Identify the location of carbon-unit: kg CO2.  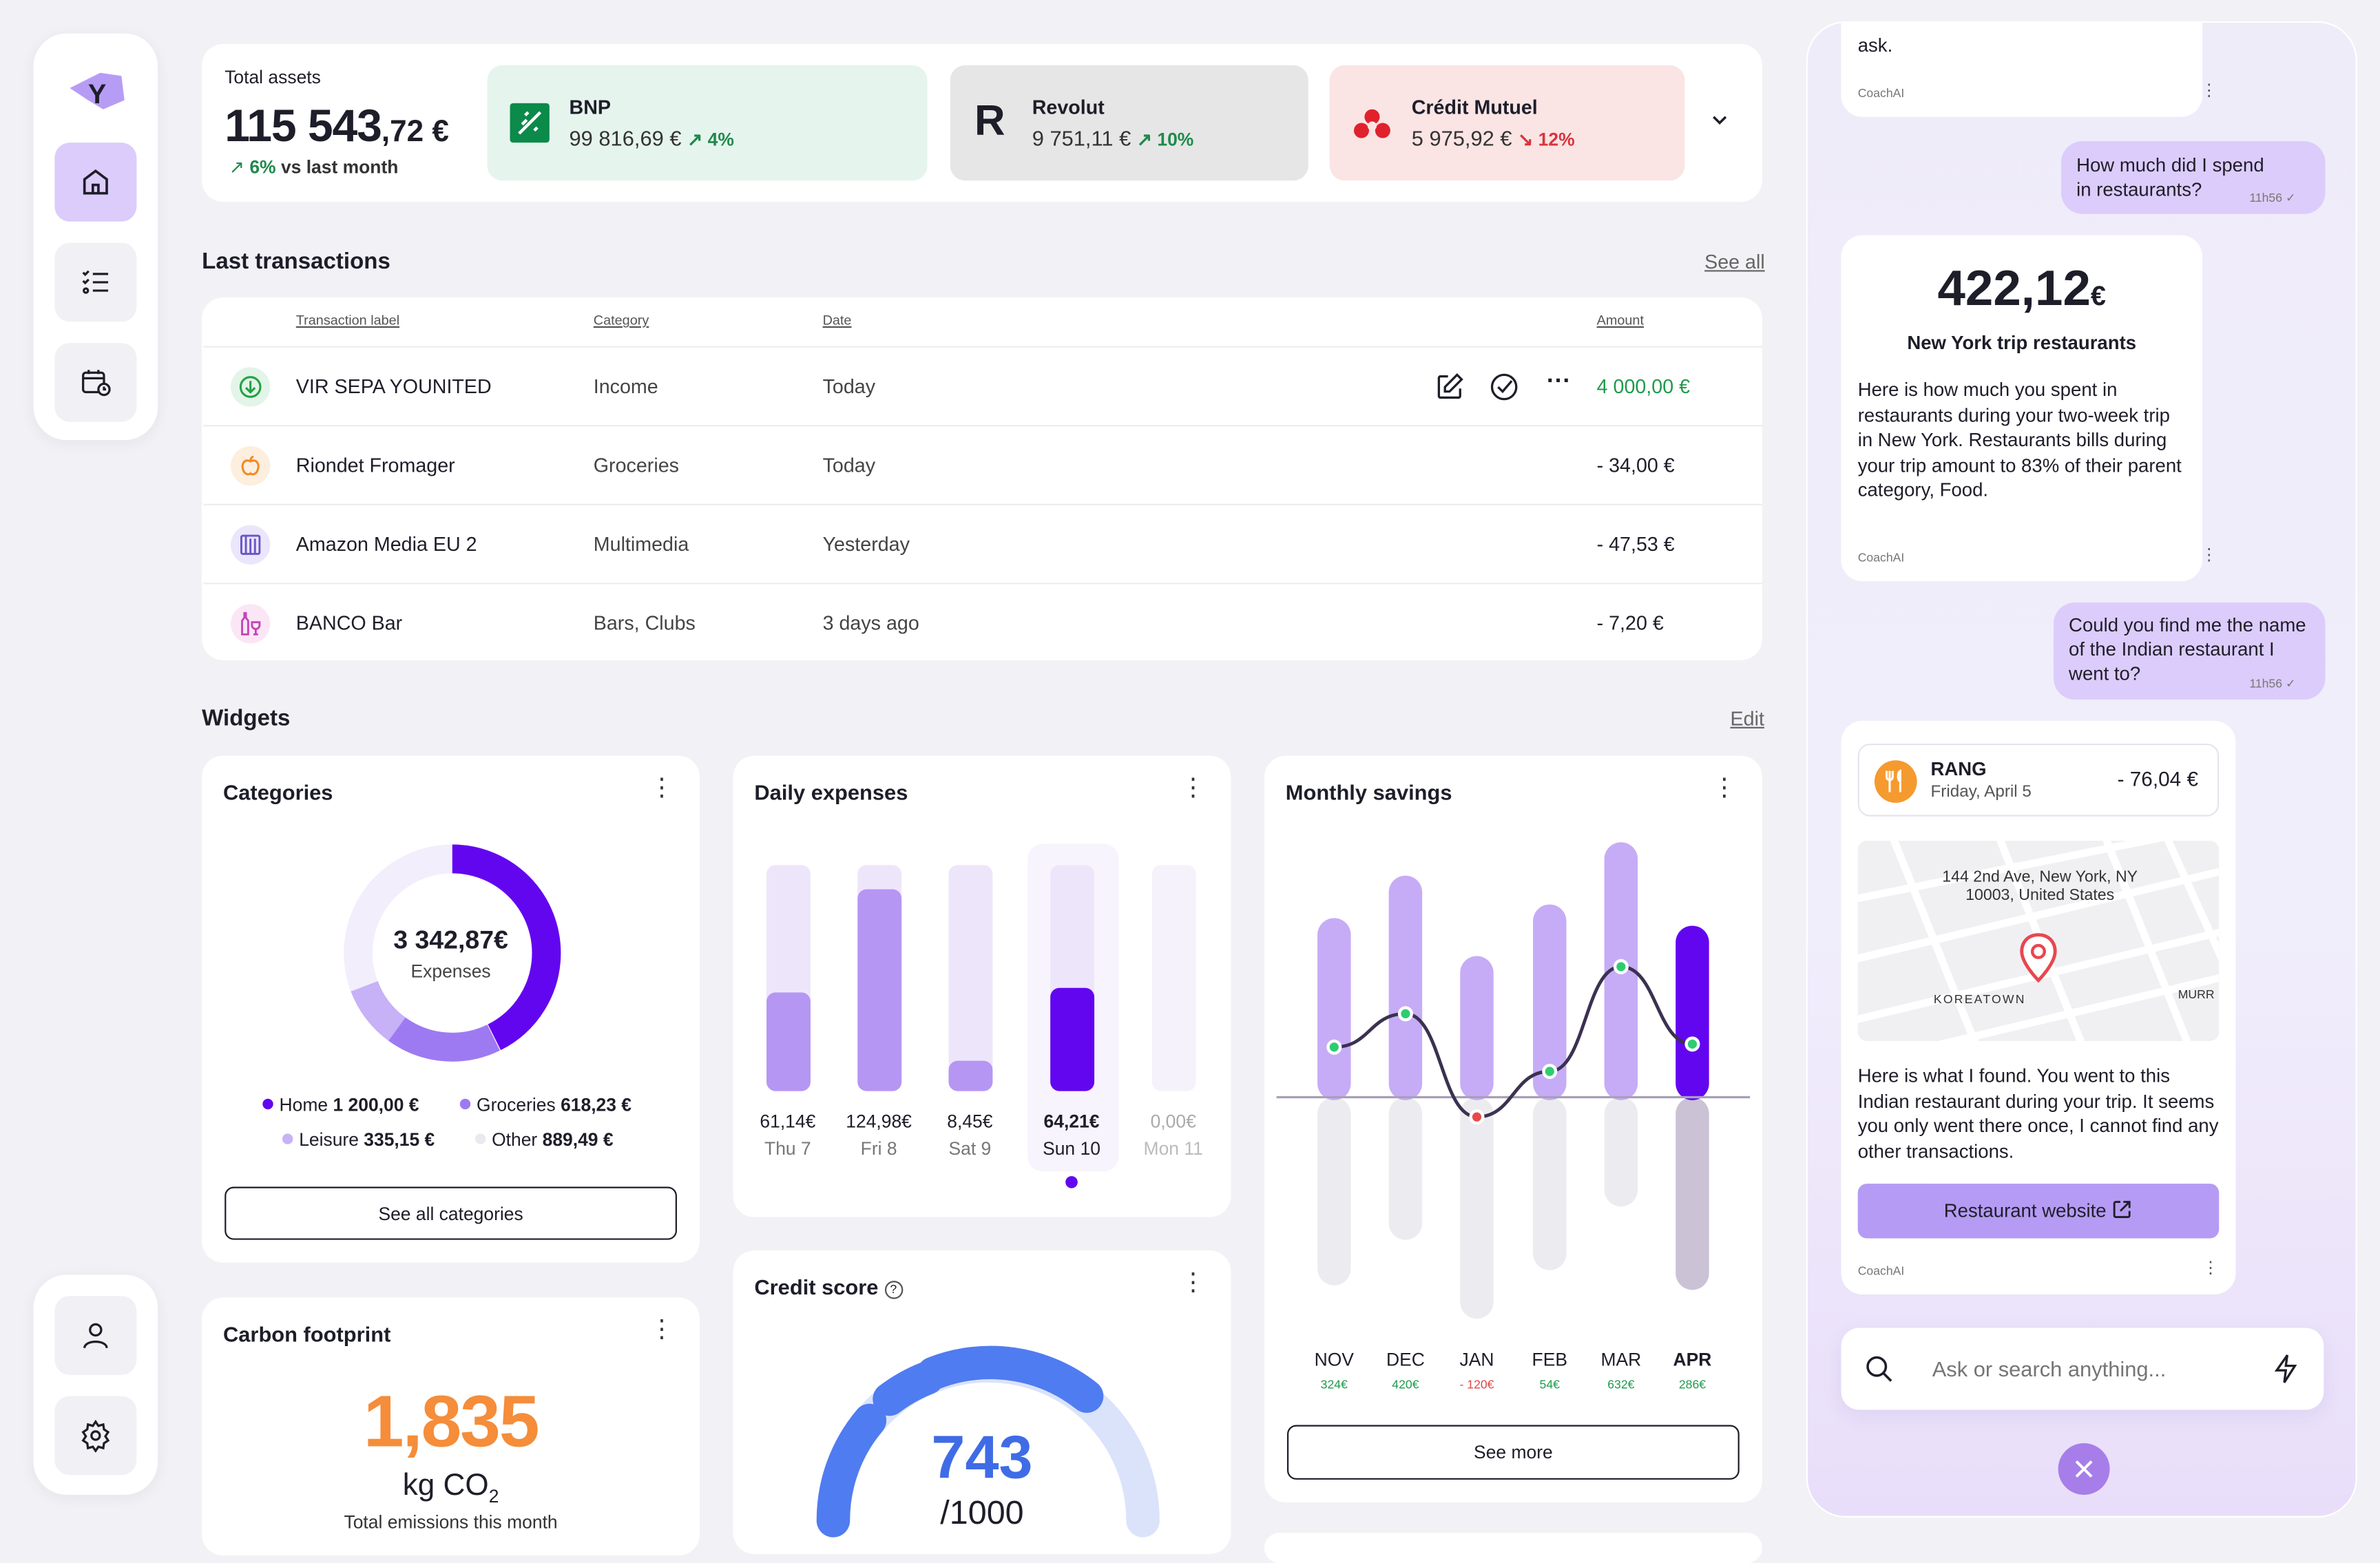
(450, 1488).